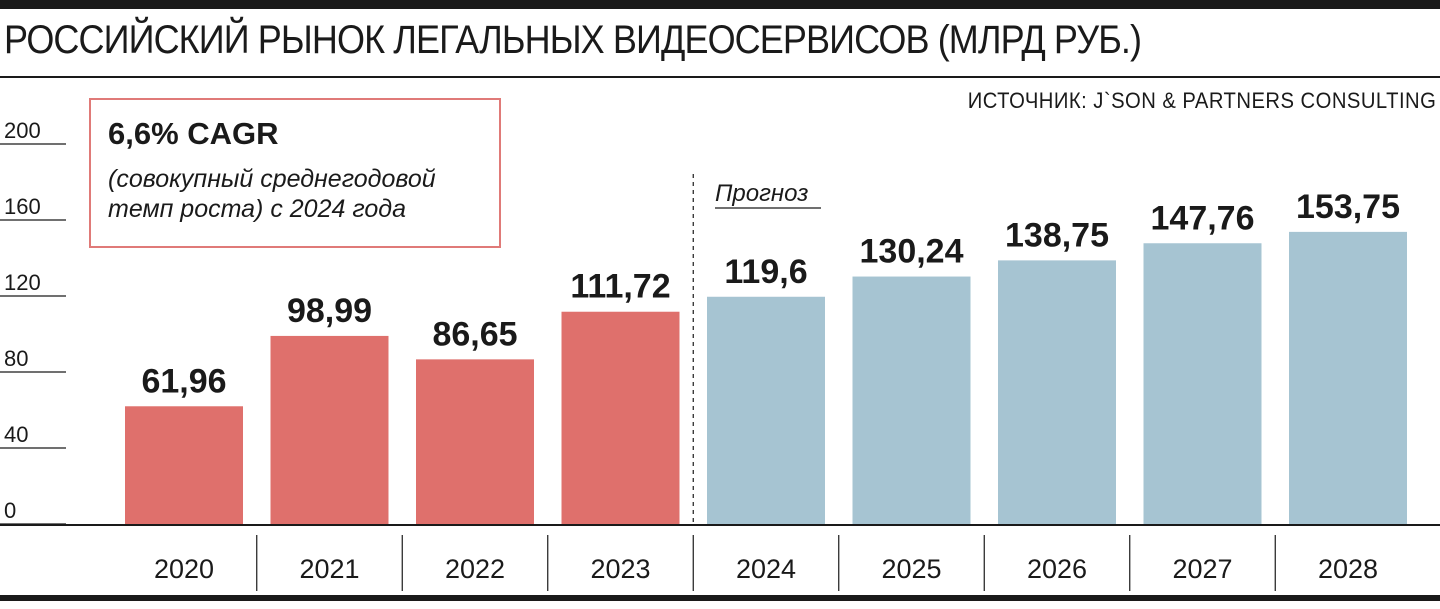 This screenshot has width=1440, height=609. What do you see at coordinates (765, 272) in the screenshot?
I see `bar-value-label: 119,6` at bounding box center [765, 272].